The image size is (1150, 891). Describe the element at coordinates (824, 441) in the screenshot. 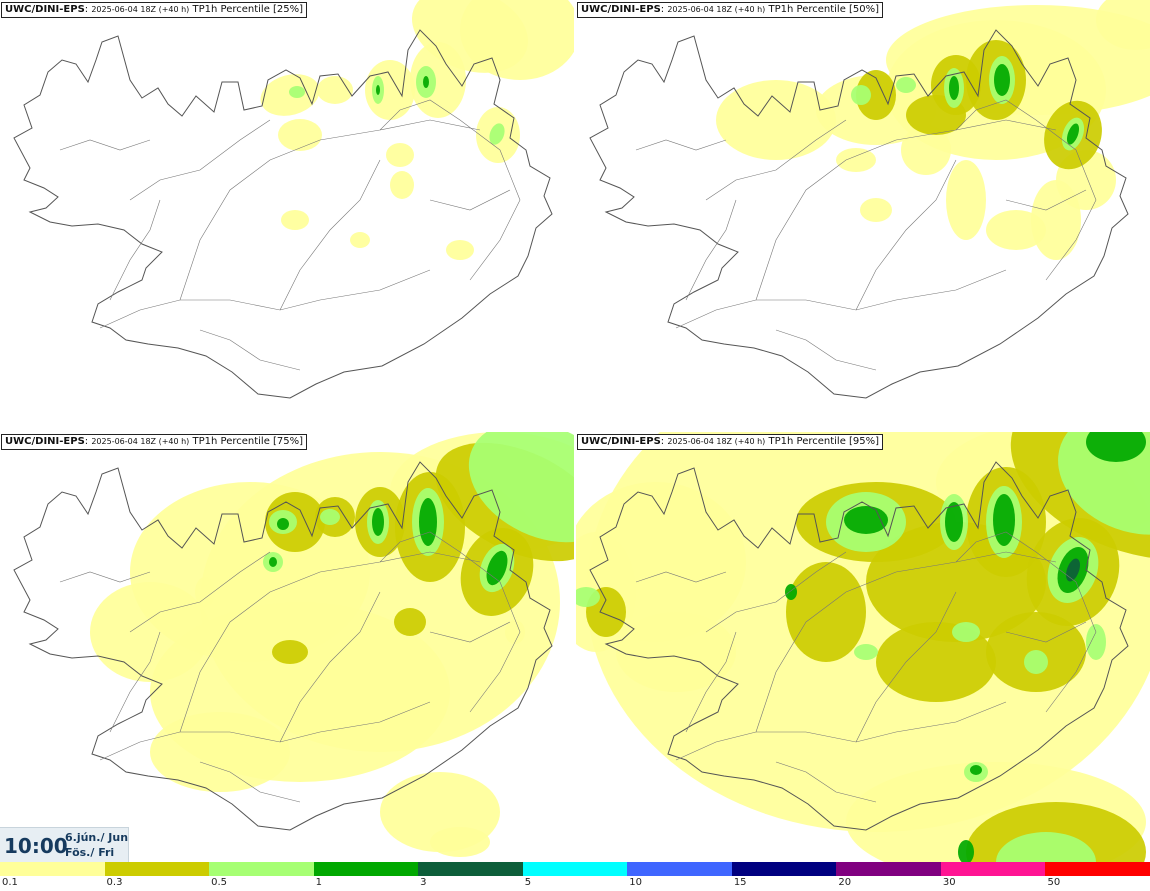

I see `field-name: TP1h Percentile [95%]` at that location.